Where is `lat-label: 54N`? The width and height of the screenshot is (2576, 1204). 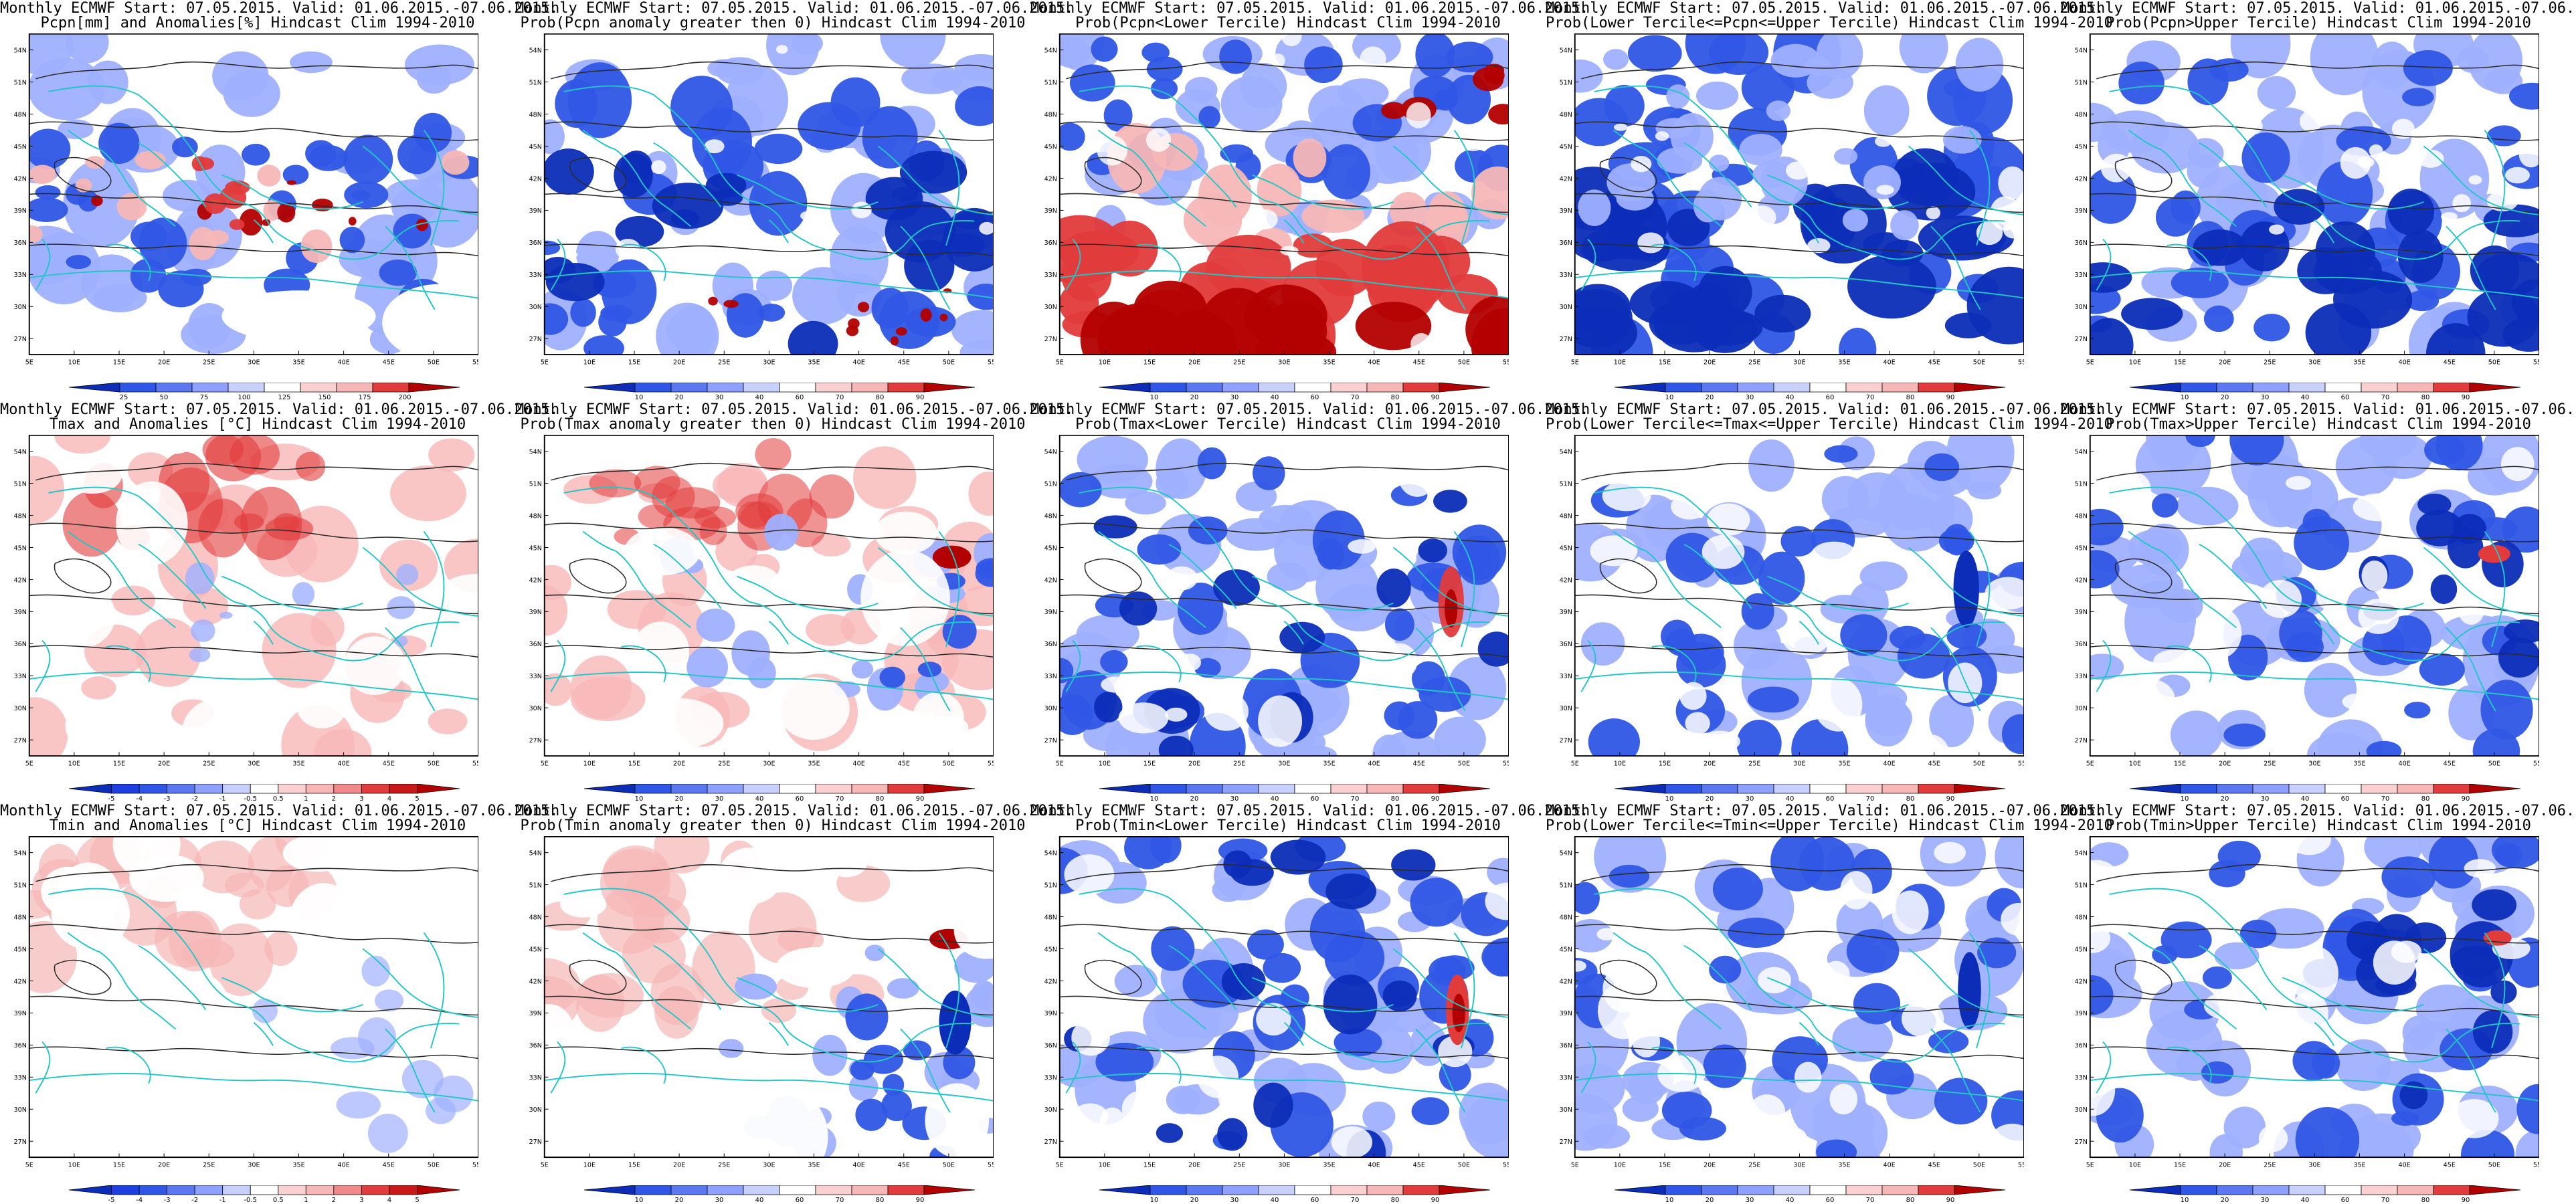
lat-label: 54N is located at coordinates (535, 50).